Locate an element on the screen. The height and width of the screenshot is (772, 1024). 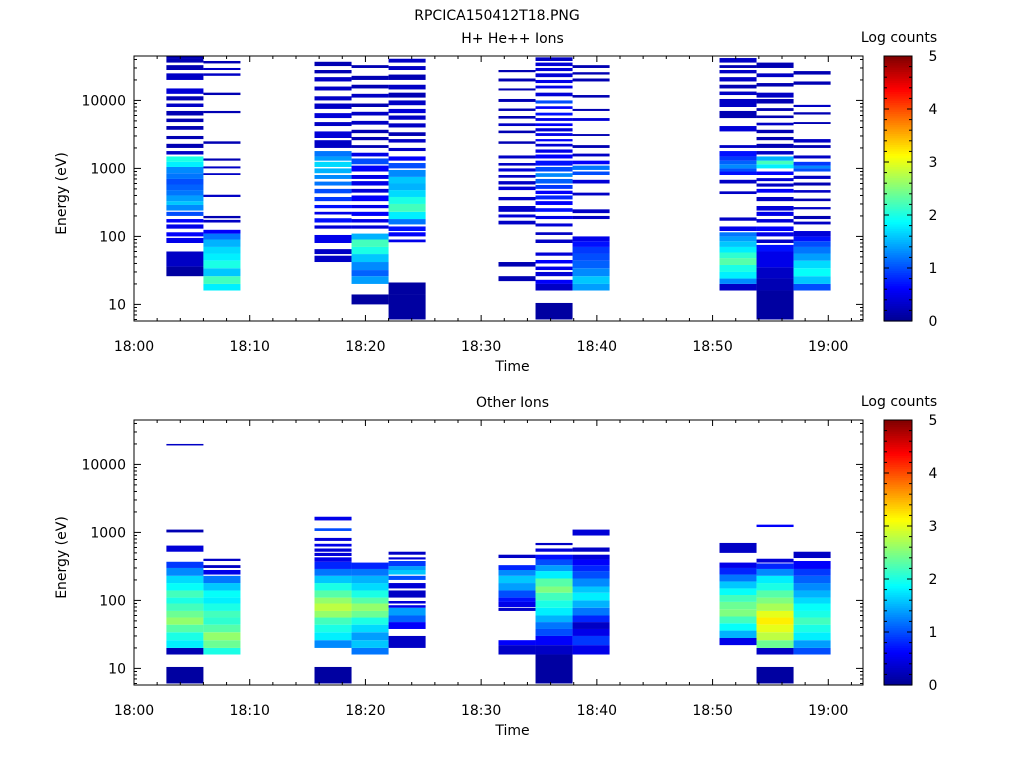
x-tick-label: 18:30 is located at coordinates (481, 347).